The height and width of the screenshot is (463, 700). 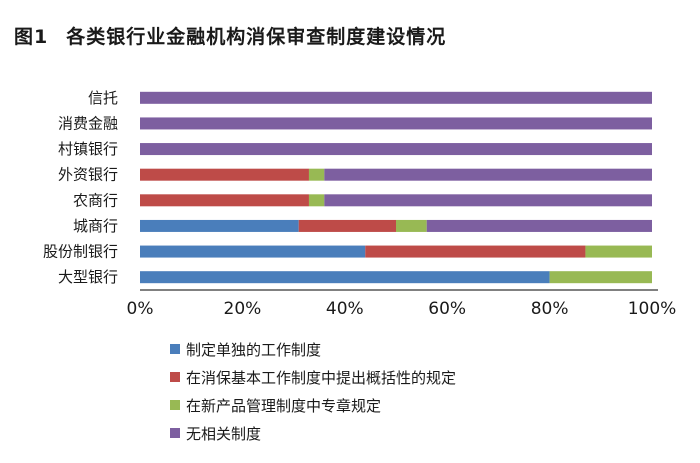 What do you see at coordinates (80, 252) in the screenshot?
I see `category-label: 股份制银行` at bounding box center [80, 252].